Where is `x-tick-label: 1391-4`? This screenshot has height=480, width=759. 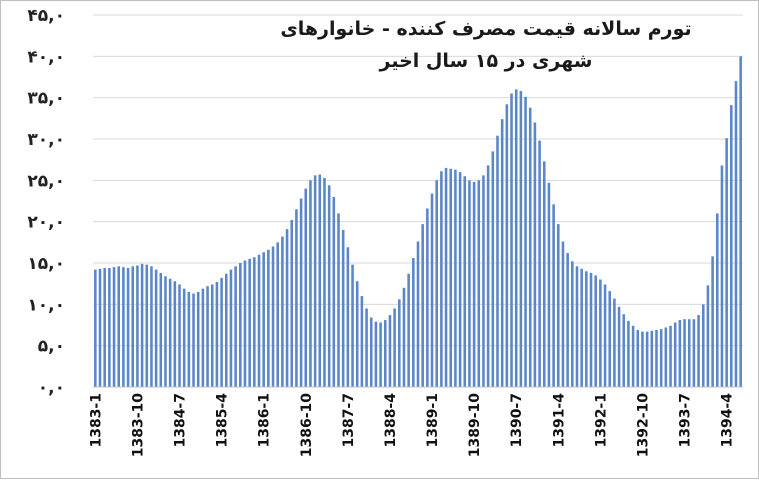
x-tick-label: 1391-4 is located at coordinates (559, 420).